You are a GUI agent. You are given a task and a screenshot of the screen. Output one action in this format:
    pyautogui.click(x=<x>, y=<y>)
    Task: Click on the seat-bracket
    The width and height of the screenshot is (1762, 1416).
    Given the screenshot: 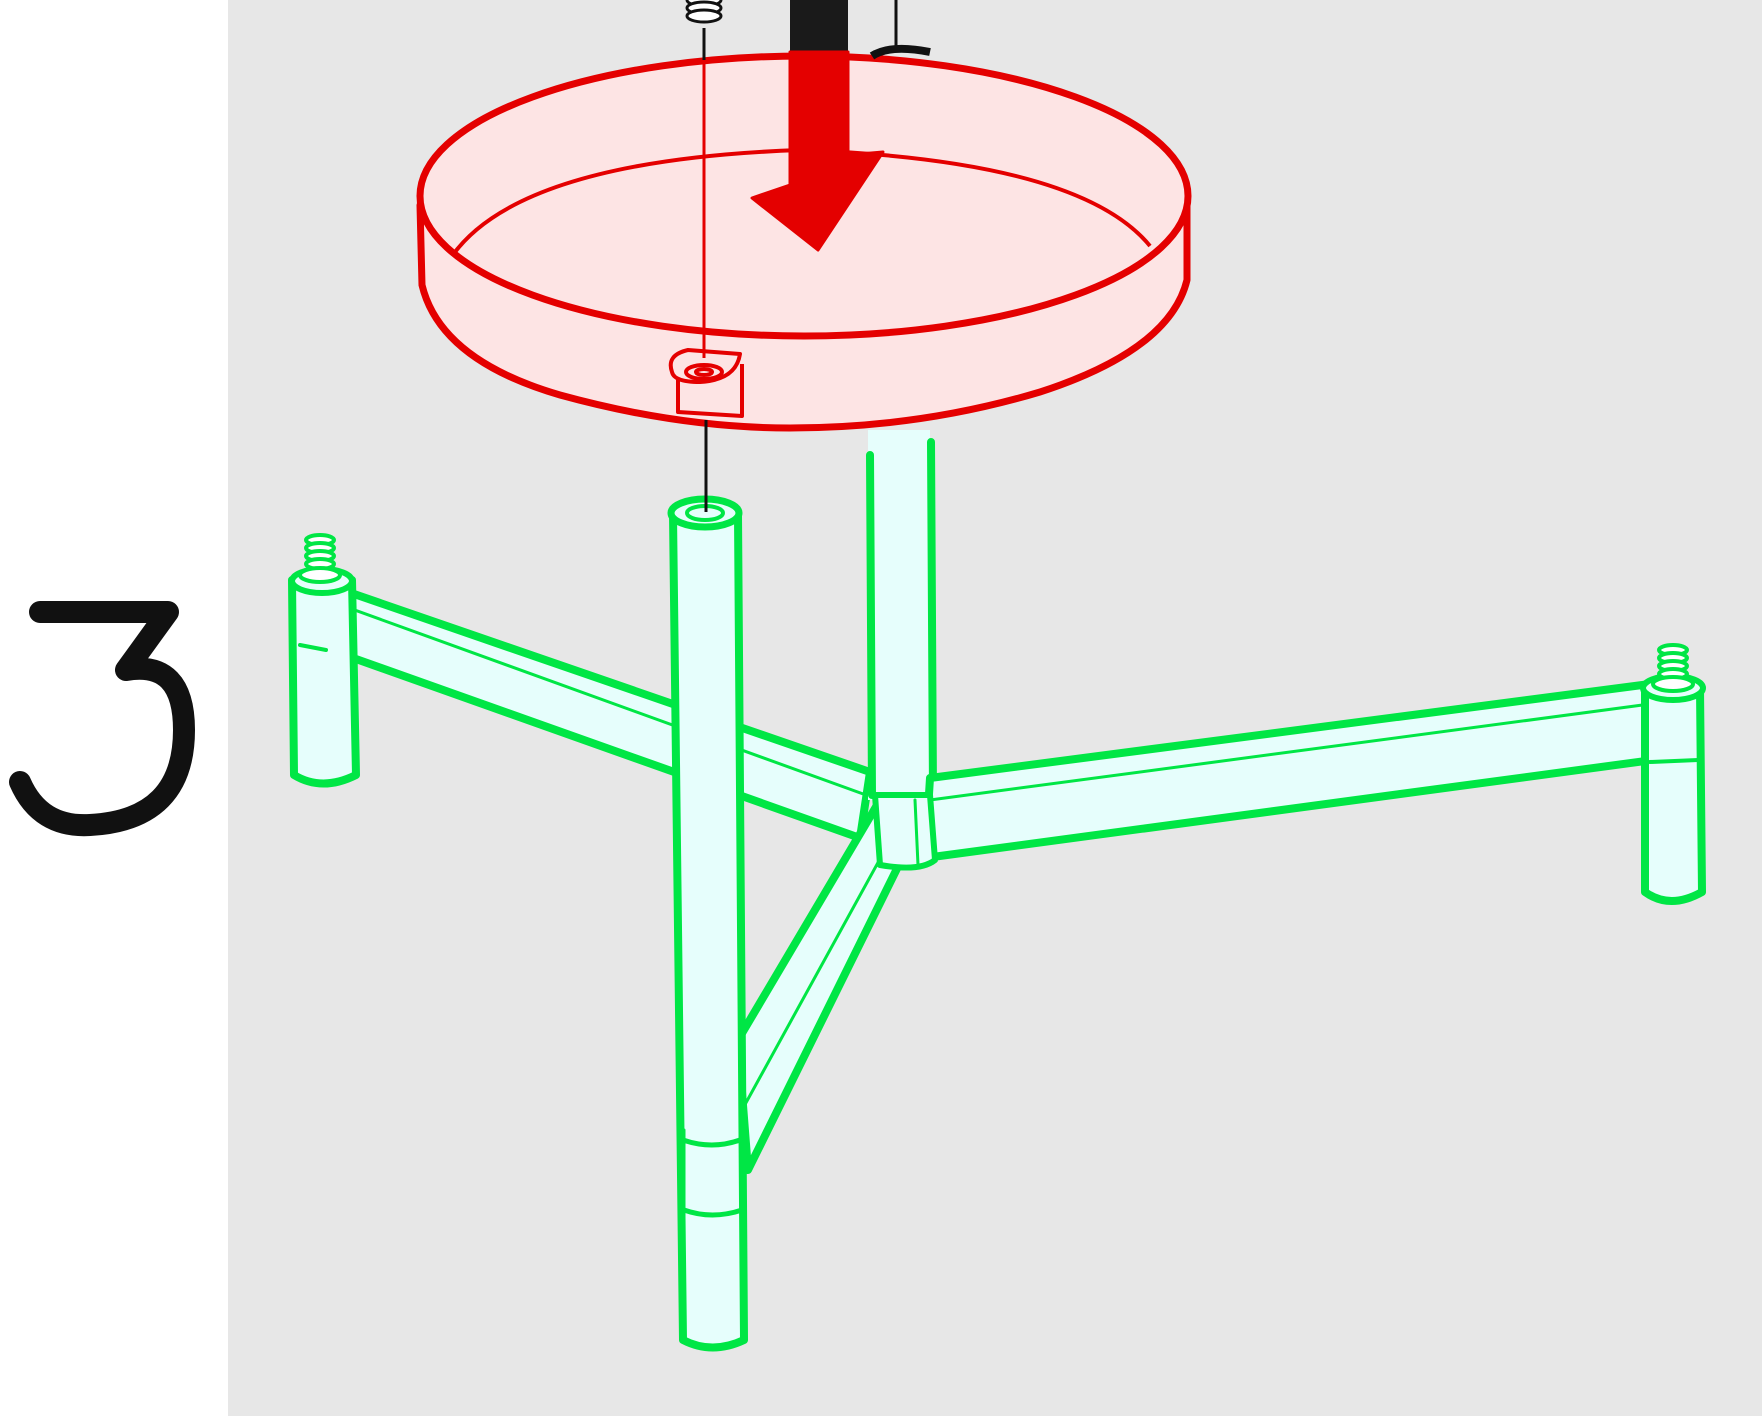 What is the action you would take?
    pyautogui.click(x=706, y=383)
    